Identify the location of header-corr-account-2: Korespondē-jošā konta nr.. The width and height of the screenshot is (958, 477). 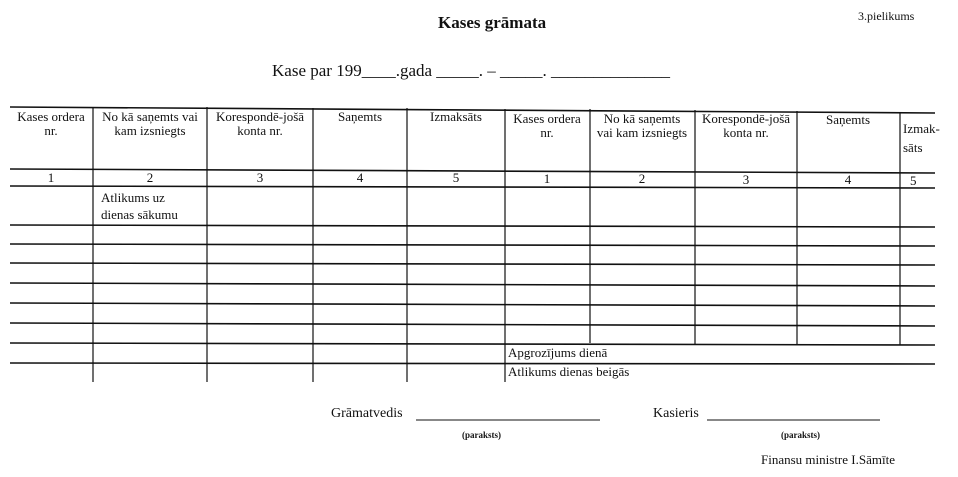
(746, 125).